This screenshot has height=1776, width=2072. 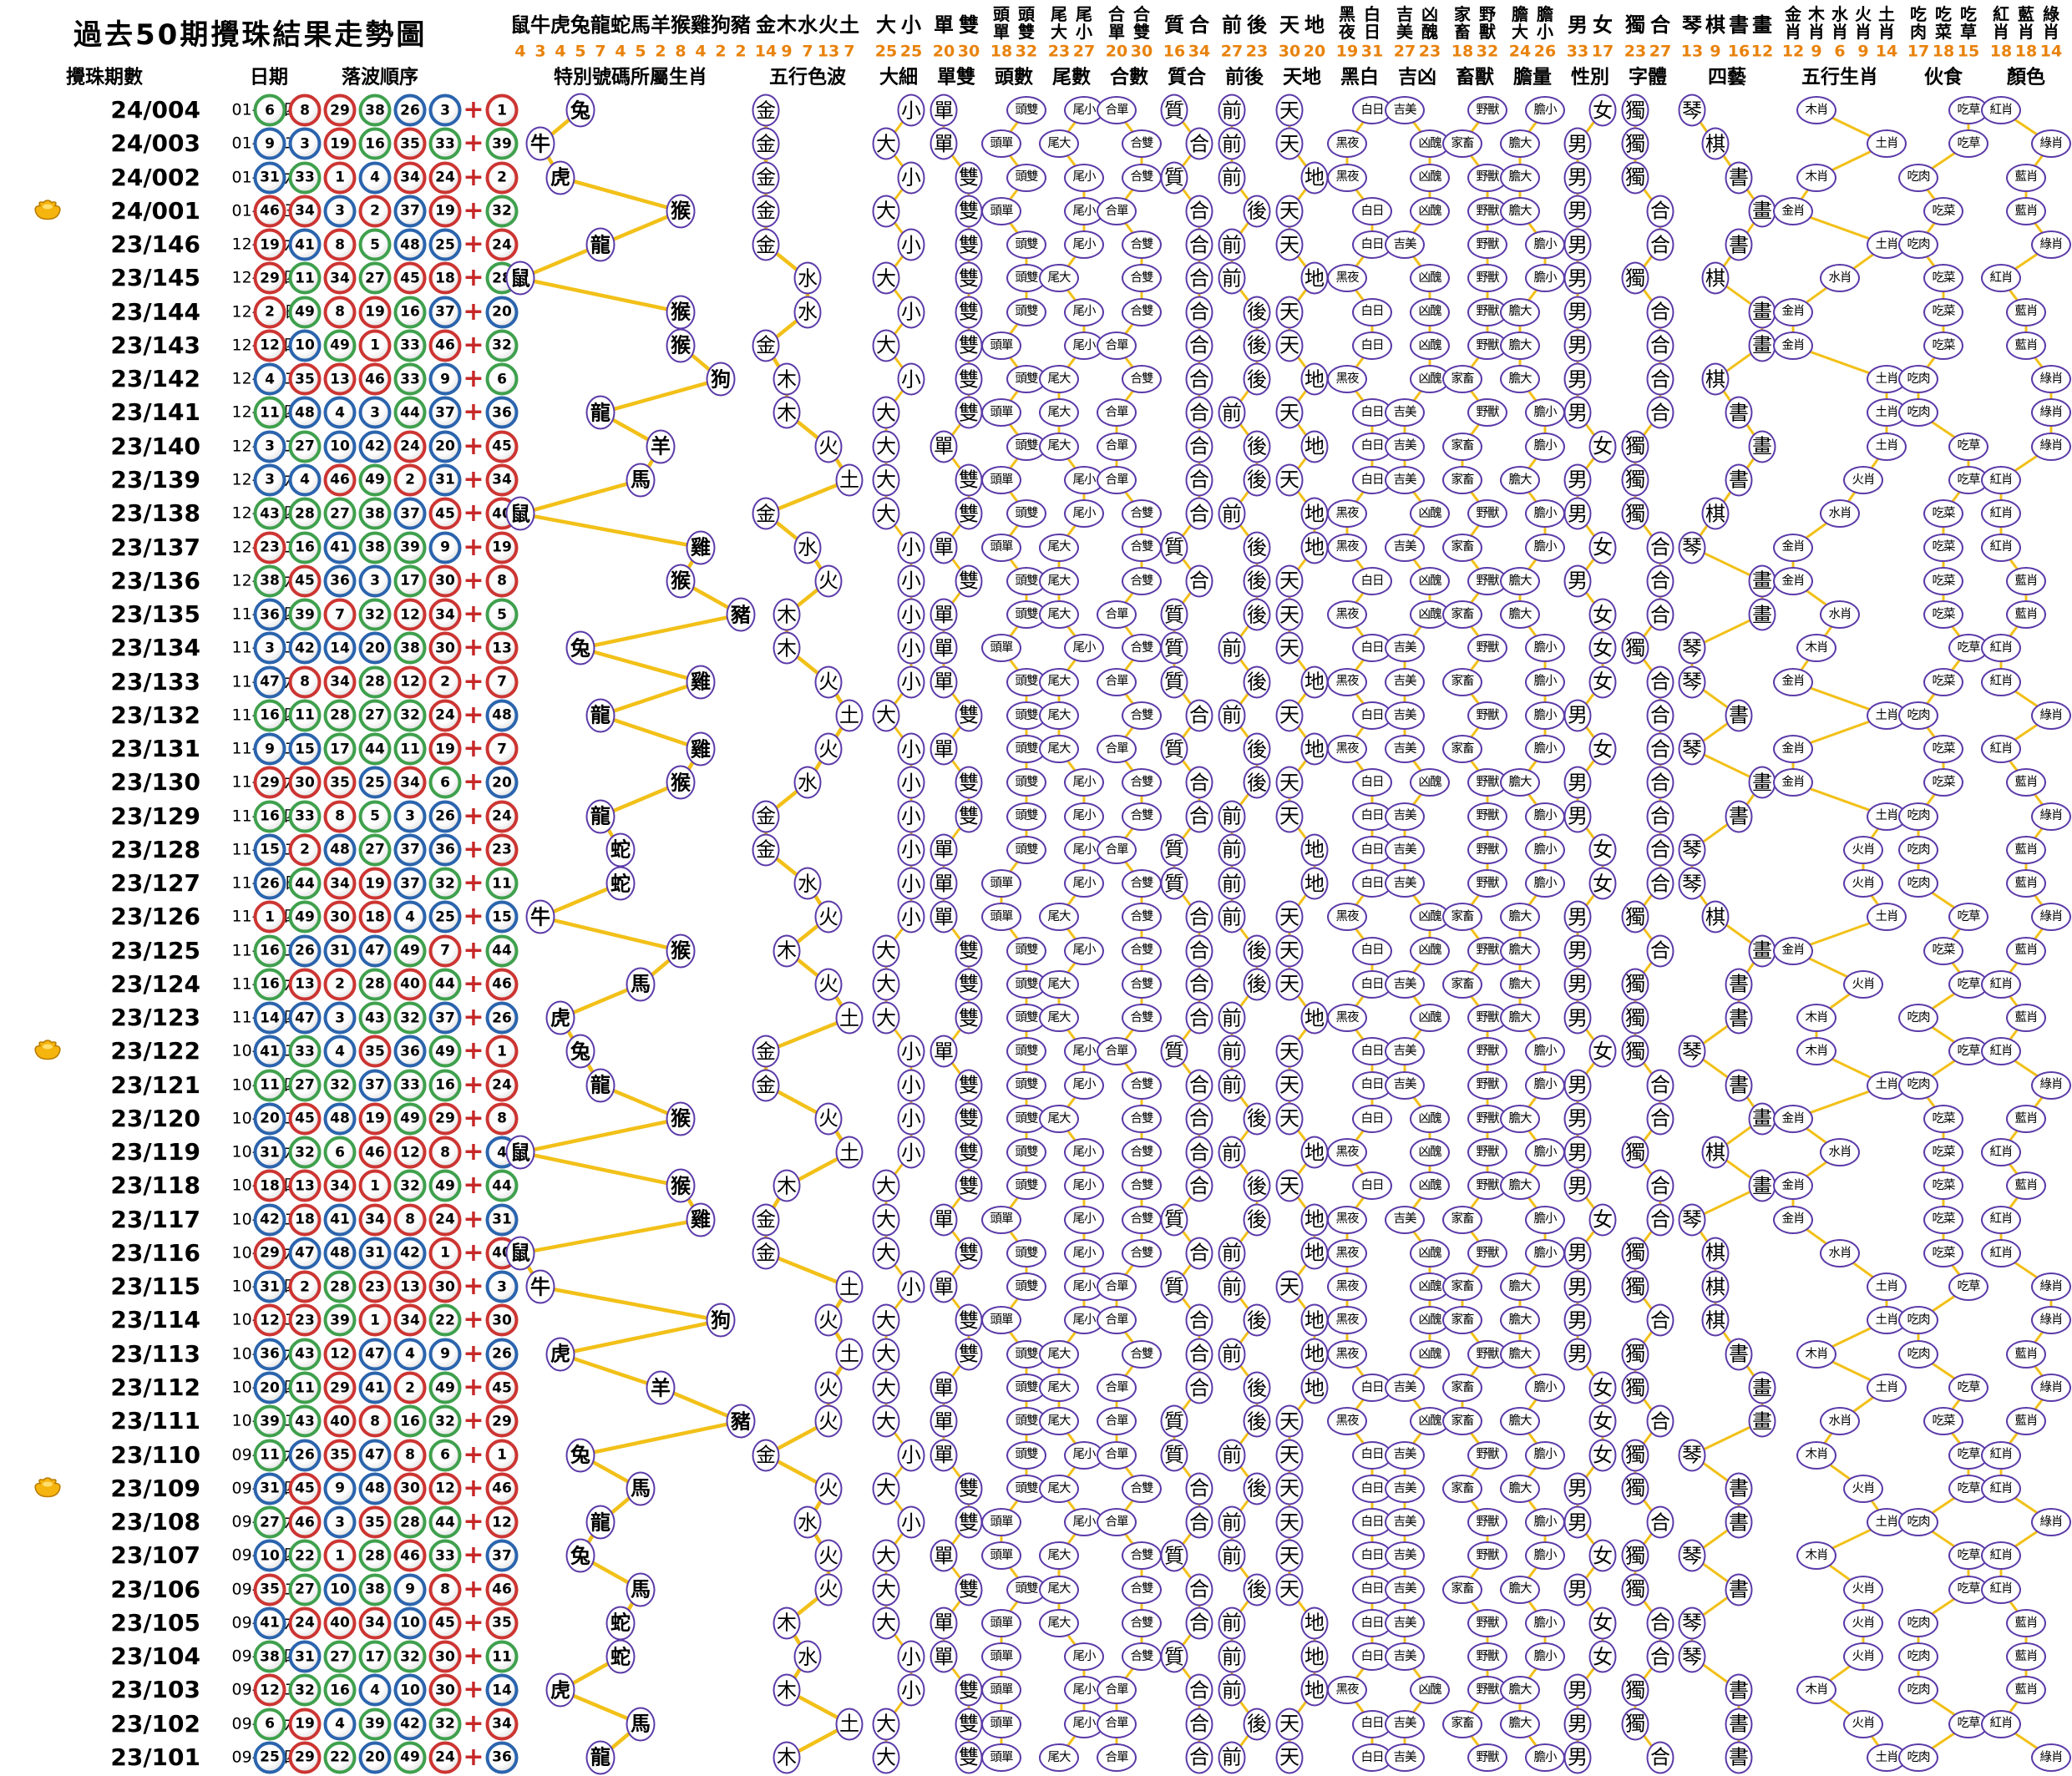 I want to click on marker-siyi: 書, so click(x=1739, y=1085).